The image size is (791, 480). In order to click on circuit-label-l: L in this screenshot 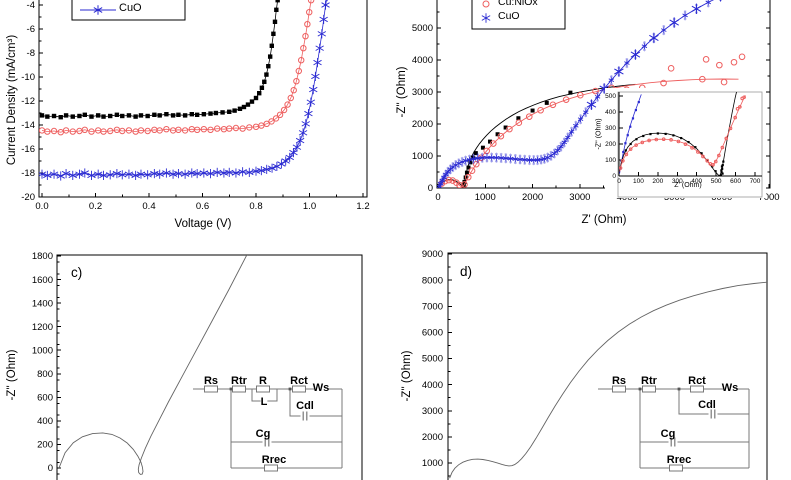, I will do `click(264, 402)`.